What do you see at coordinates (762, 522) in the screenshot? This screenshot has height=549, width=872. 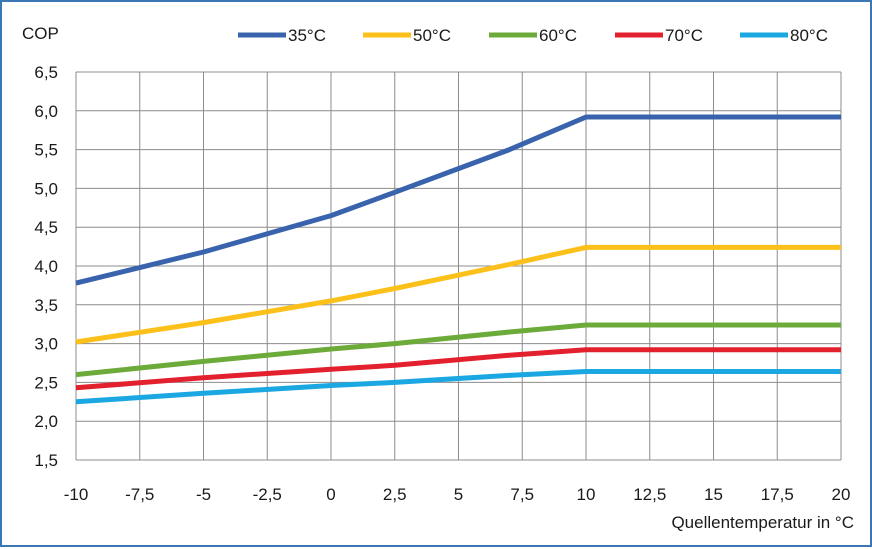 I see `x-axis-label: Quellentemperatur in °C` at bounding box center [762, 522].